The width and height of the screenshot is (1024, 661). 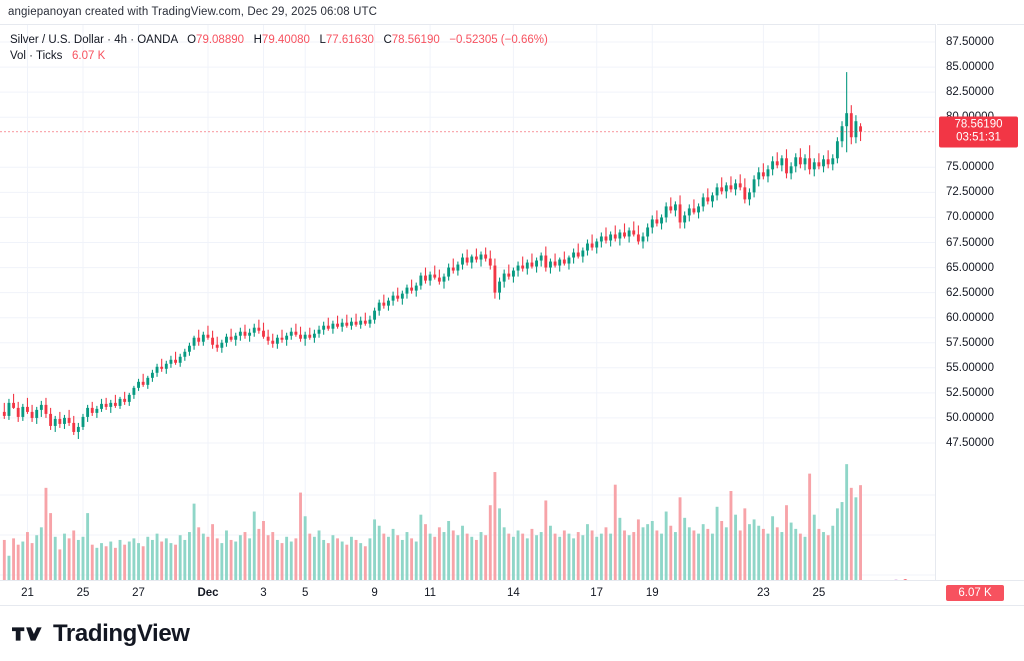 What do you see at coordinates (970, 342) in the screenshot?
I see `price-tick: 57.50000` at bounding box center [970, 342].